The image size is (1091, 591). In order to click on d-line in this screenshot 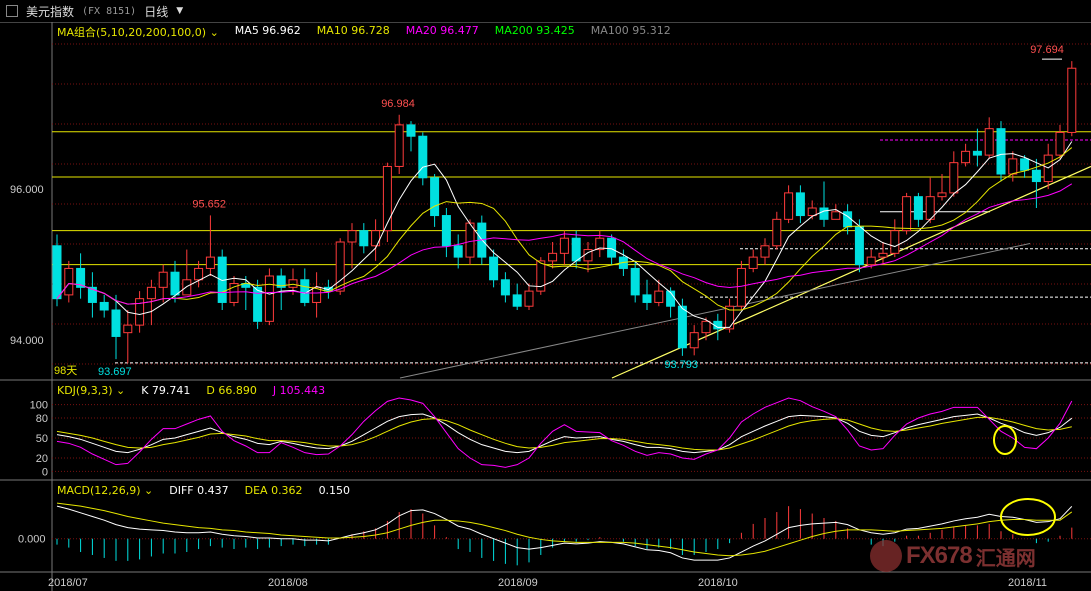, I will do `click(564, 433)`.